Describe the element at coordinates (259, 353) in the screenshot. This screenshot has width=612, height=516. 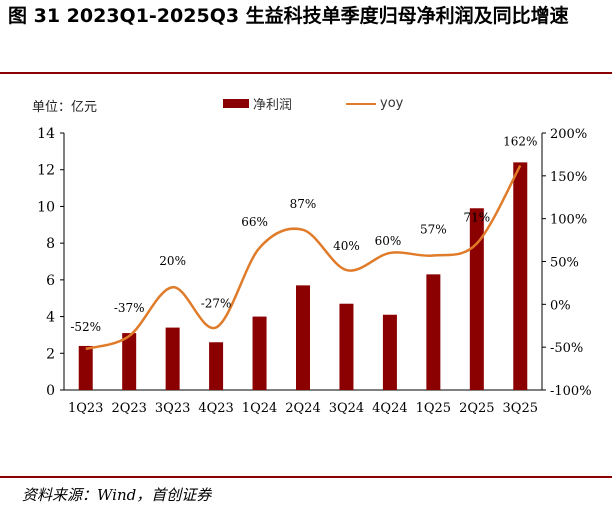
I see `bar-1Q24` at that location.